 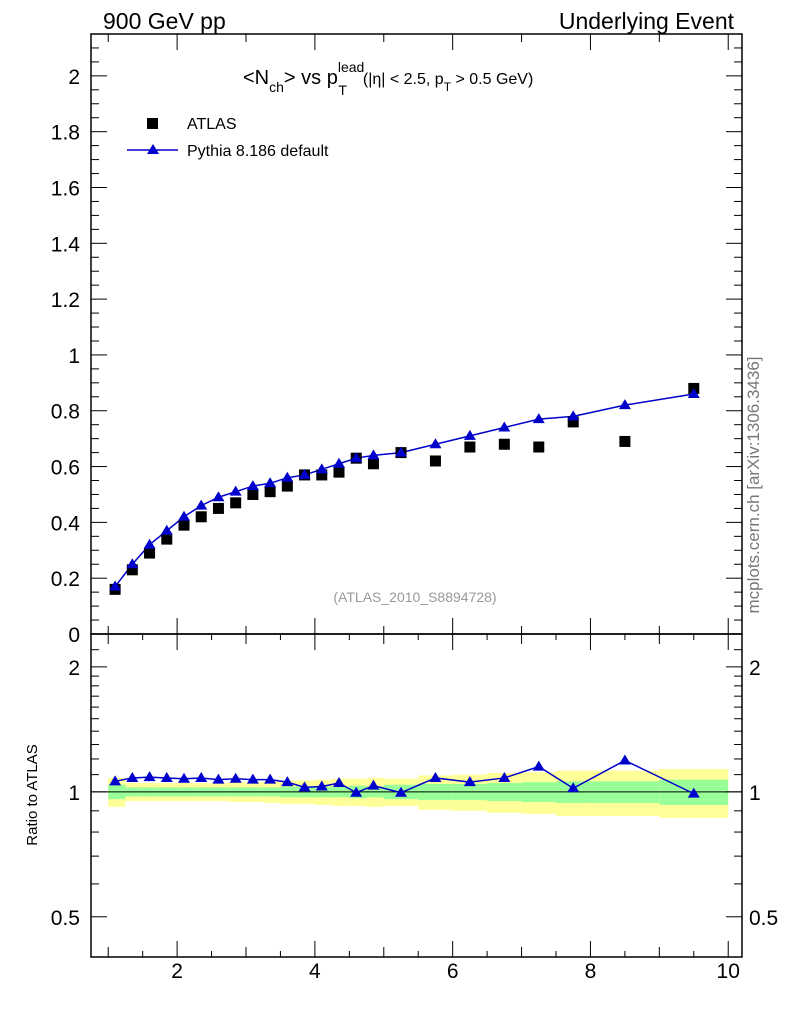 What do you see at coordinates (164, 21) in the screenshot?
I see `header-left: 900 GeV pp` at bounding box center [164, 21].